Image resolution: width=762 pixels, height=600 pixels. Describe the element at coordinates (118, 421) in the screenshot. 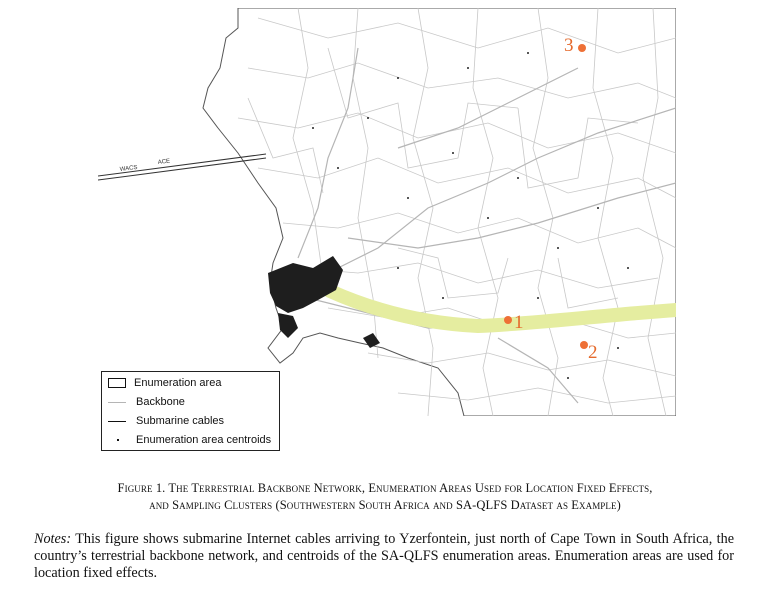

I see `cable-line-icon` at that location.